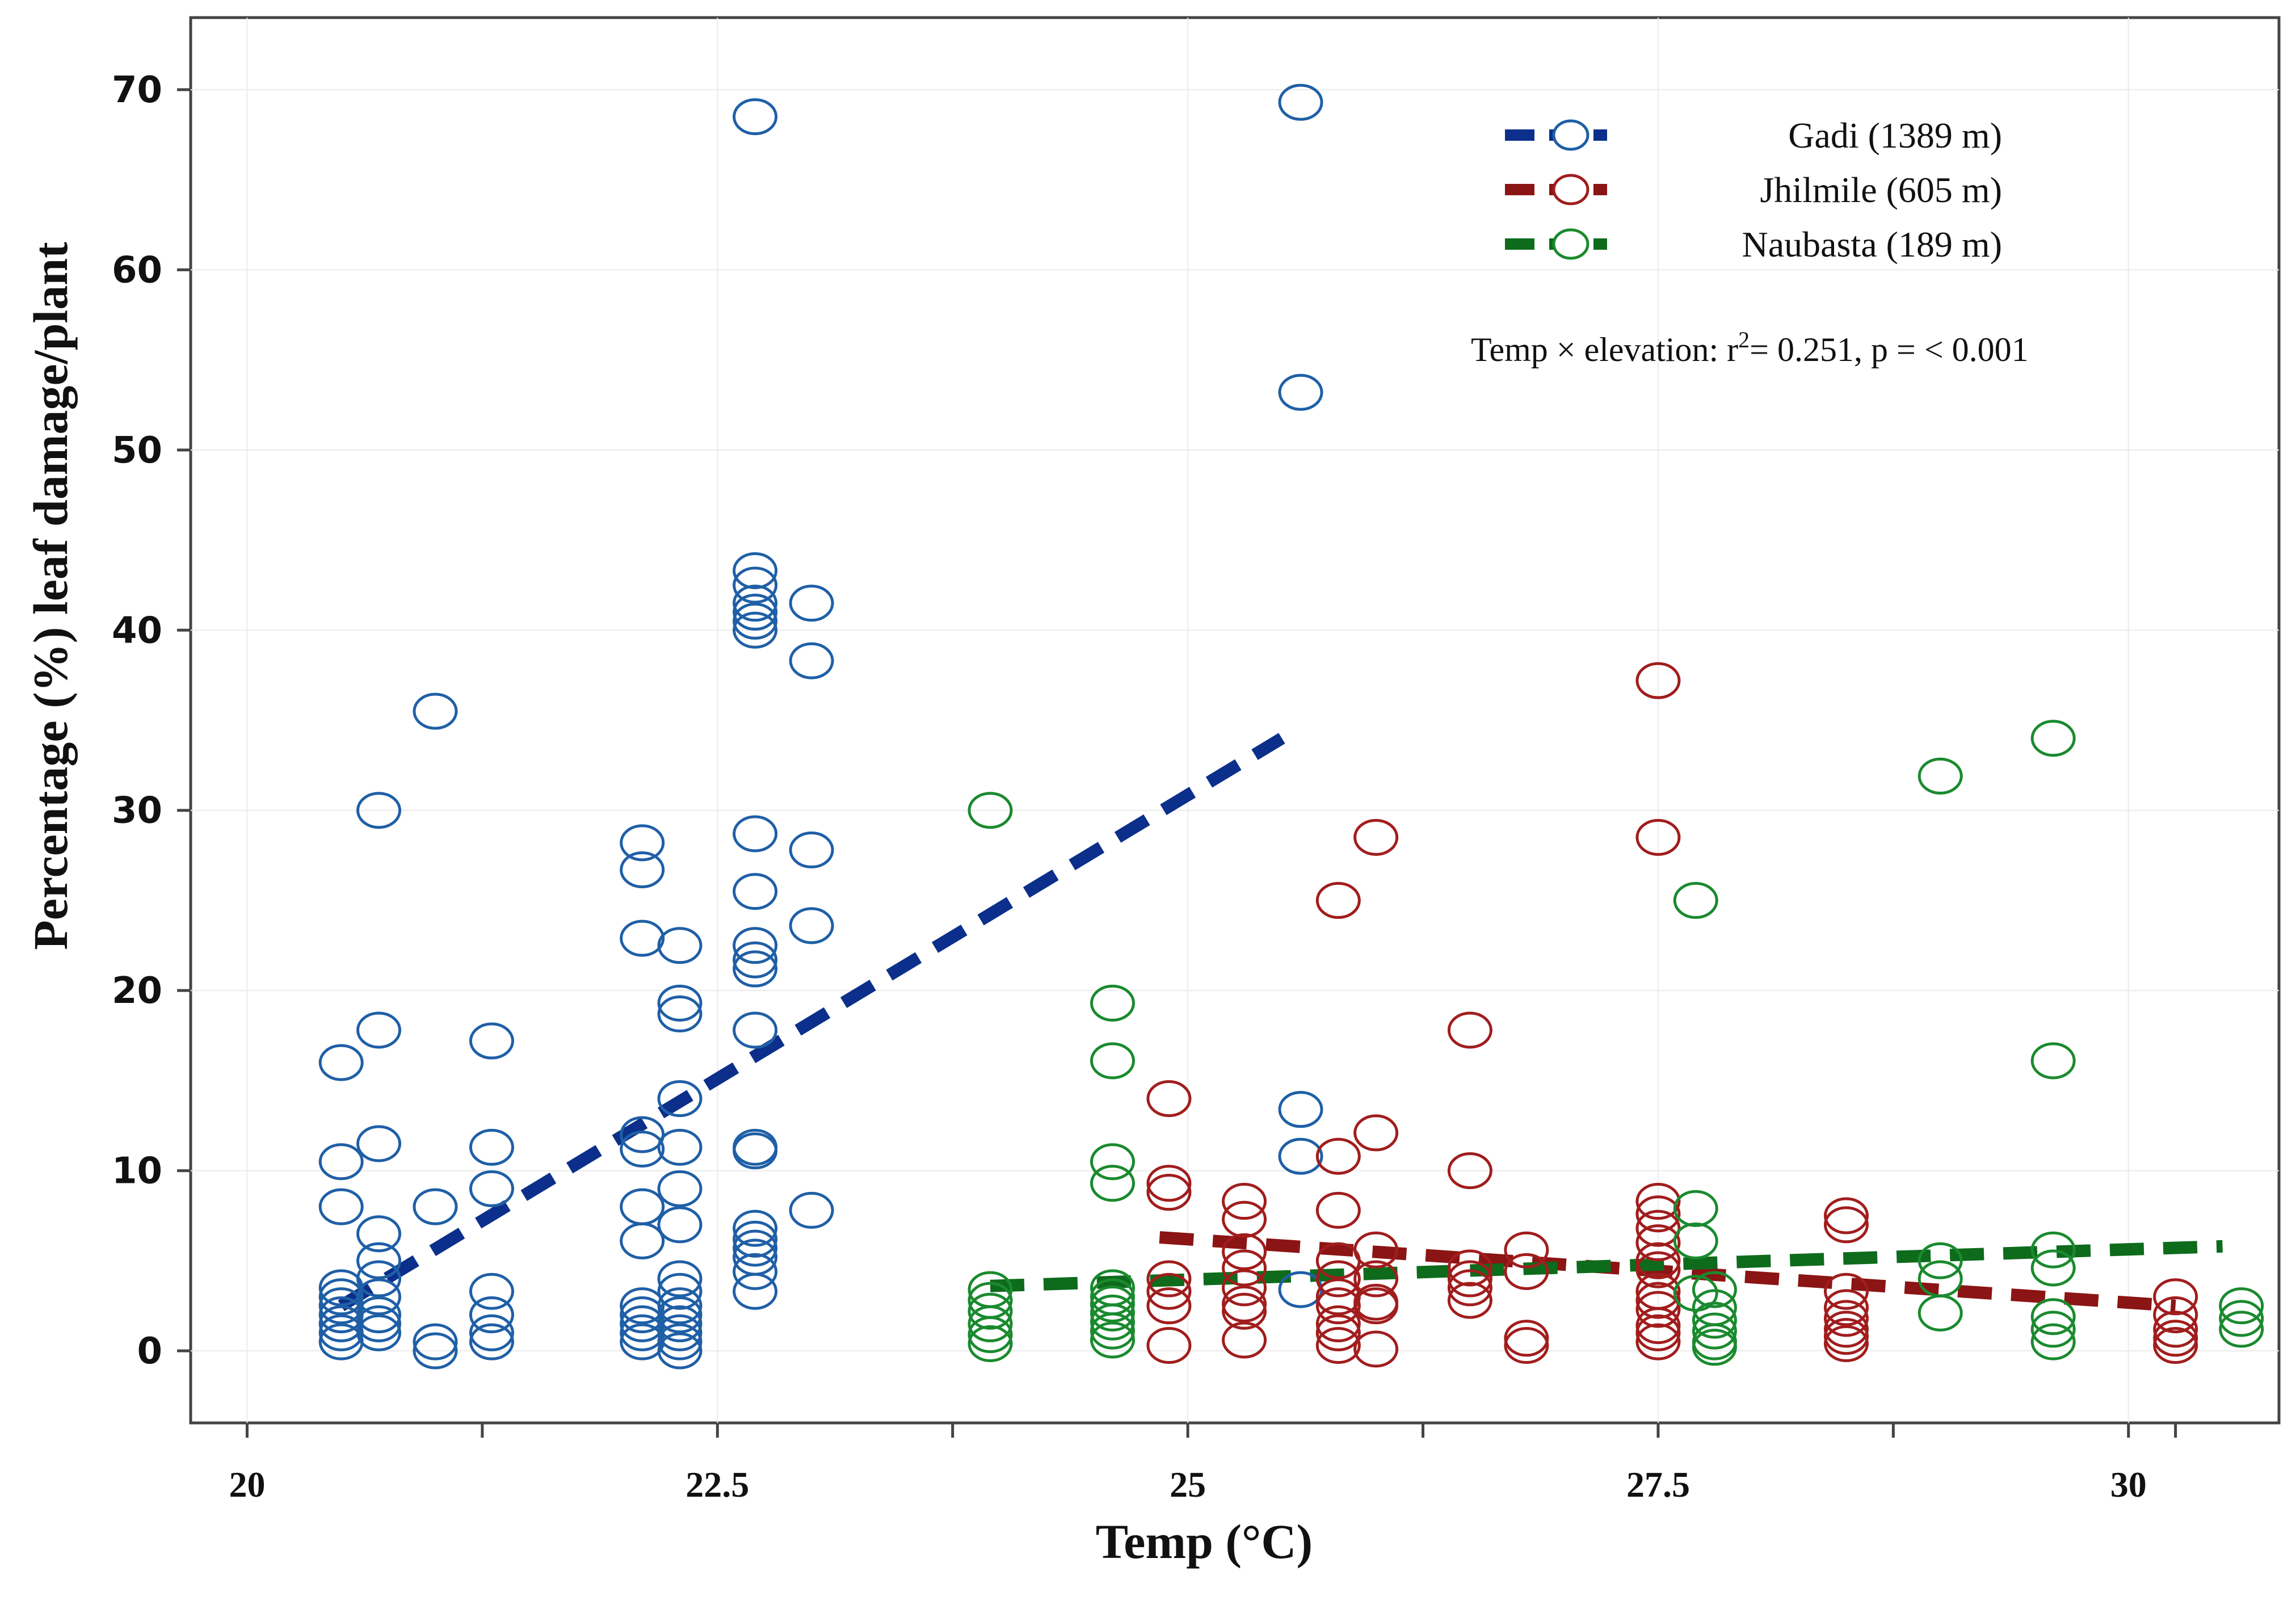  Describe the element at coordinates (137, 811) in the screenshot. I see `y-tick-label: 30` at that location.